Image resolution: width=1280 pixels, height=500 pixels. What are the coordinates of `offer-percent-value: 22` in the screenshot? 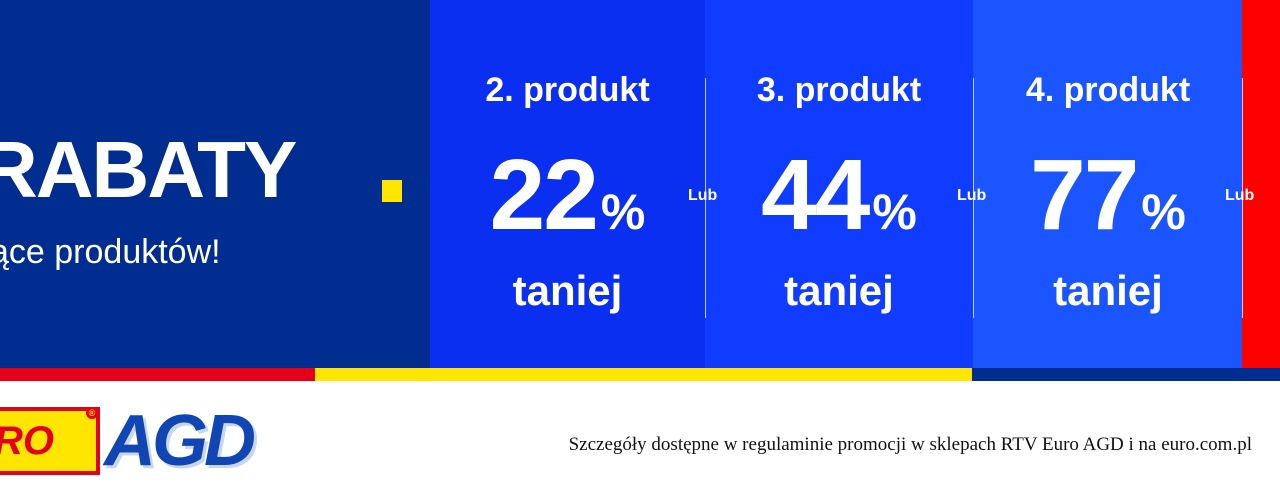 It's located at (544, 195).